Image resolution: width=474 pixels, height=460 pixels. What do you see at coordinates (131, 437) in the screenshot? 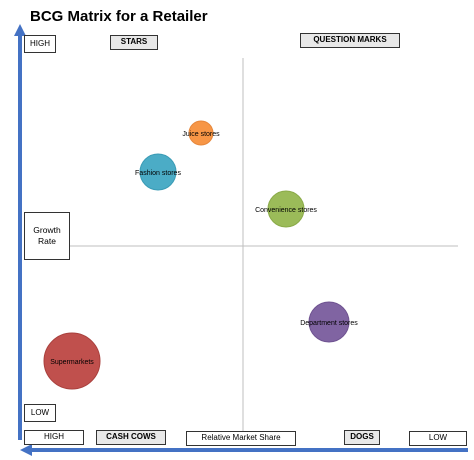
I see `quadrant-label-cash-cows: CASH COWS` at bounding box center [131, 437].